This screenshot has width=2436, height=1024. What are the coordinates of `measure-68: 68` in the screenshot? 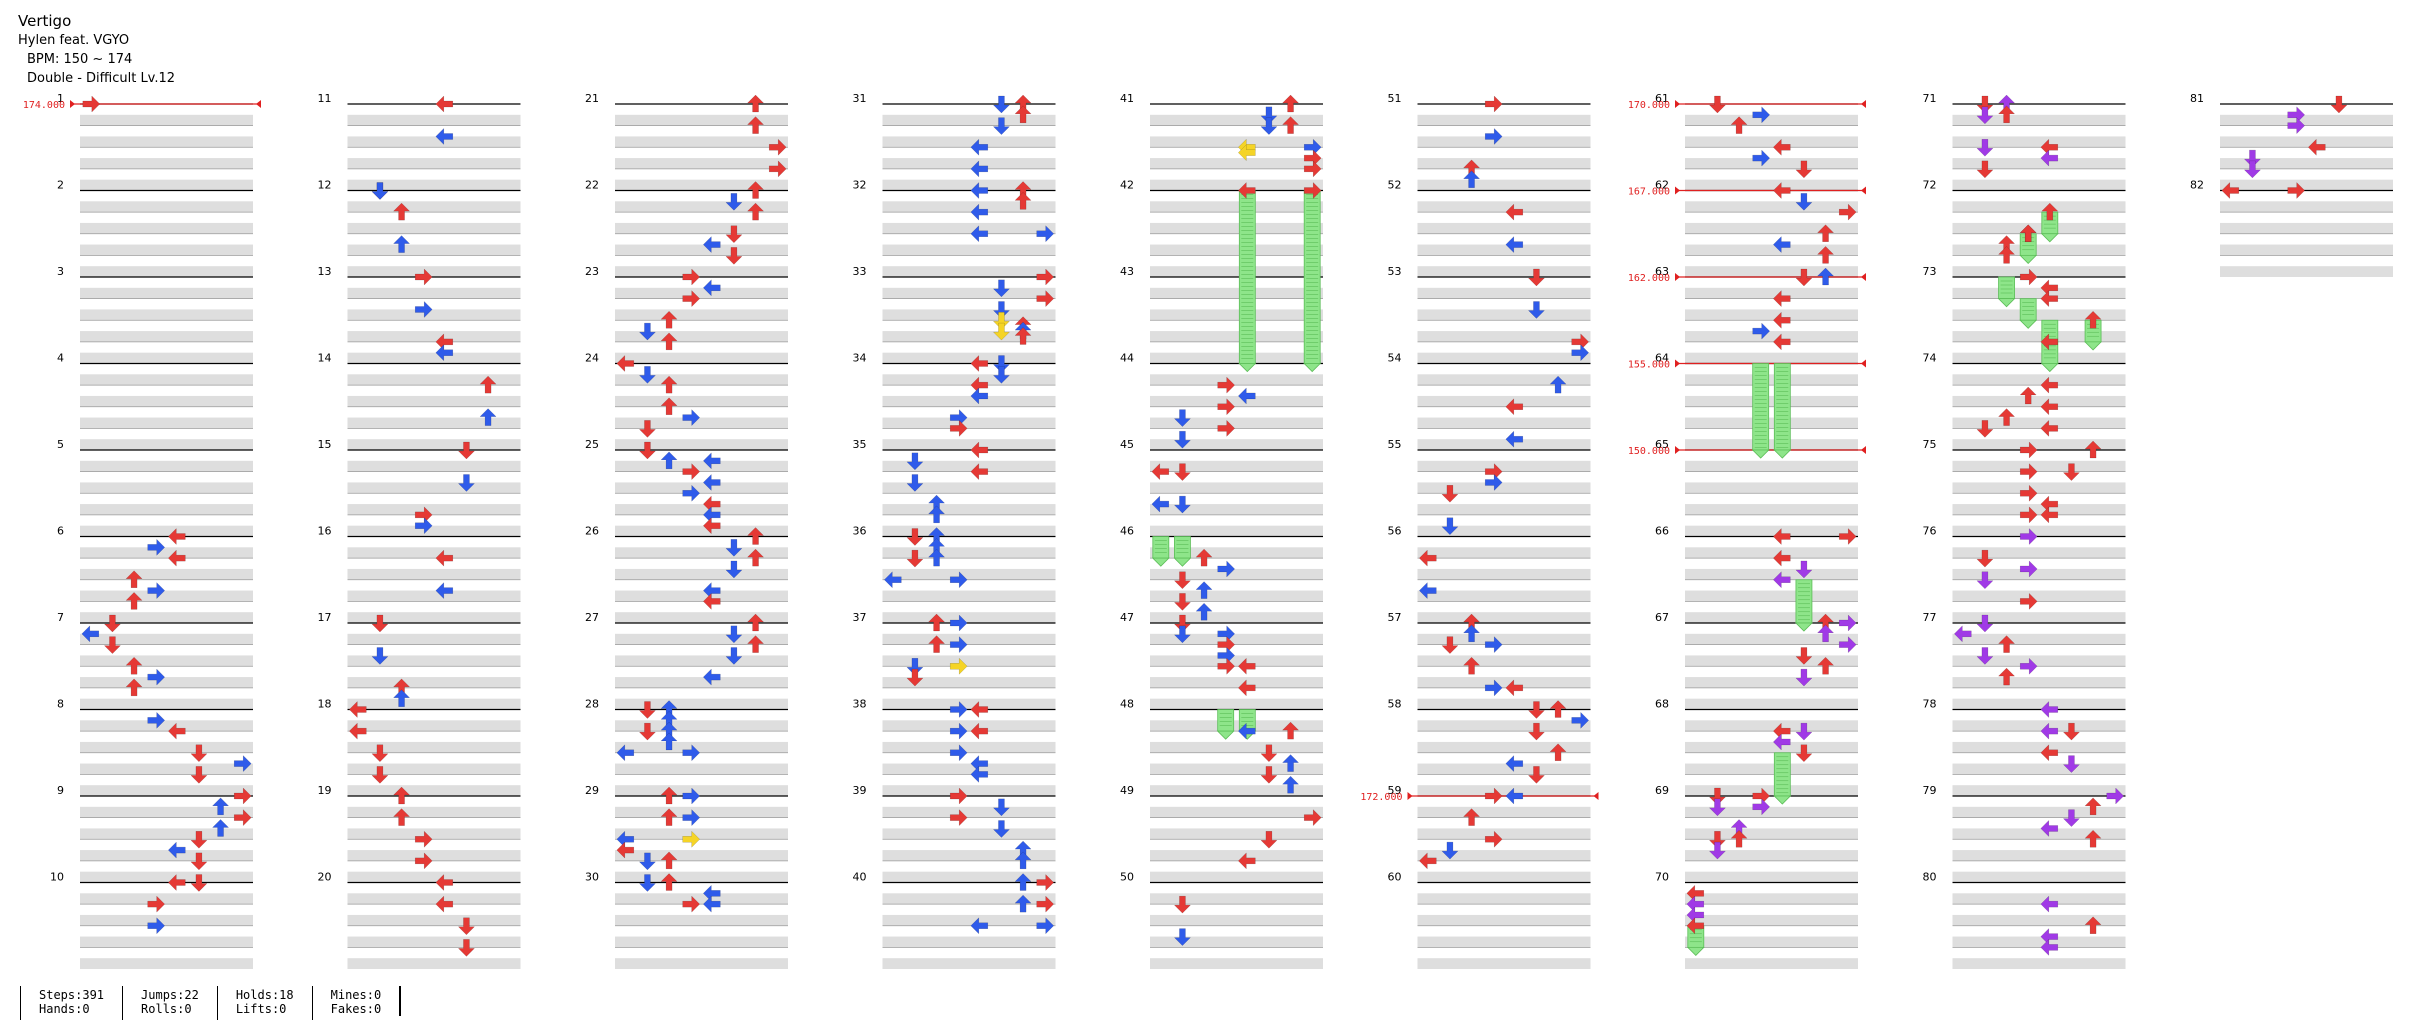 It's located at (1756, 747).